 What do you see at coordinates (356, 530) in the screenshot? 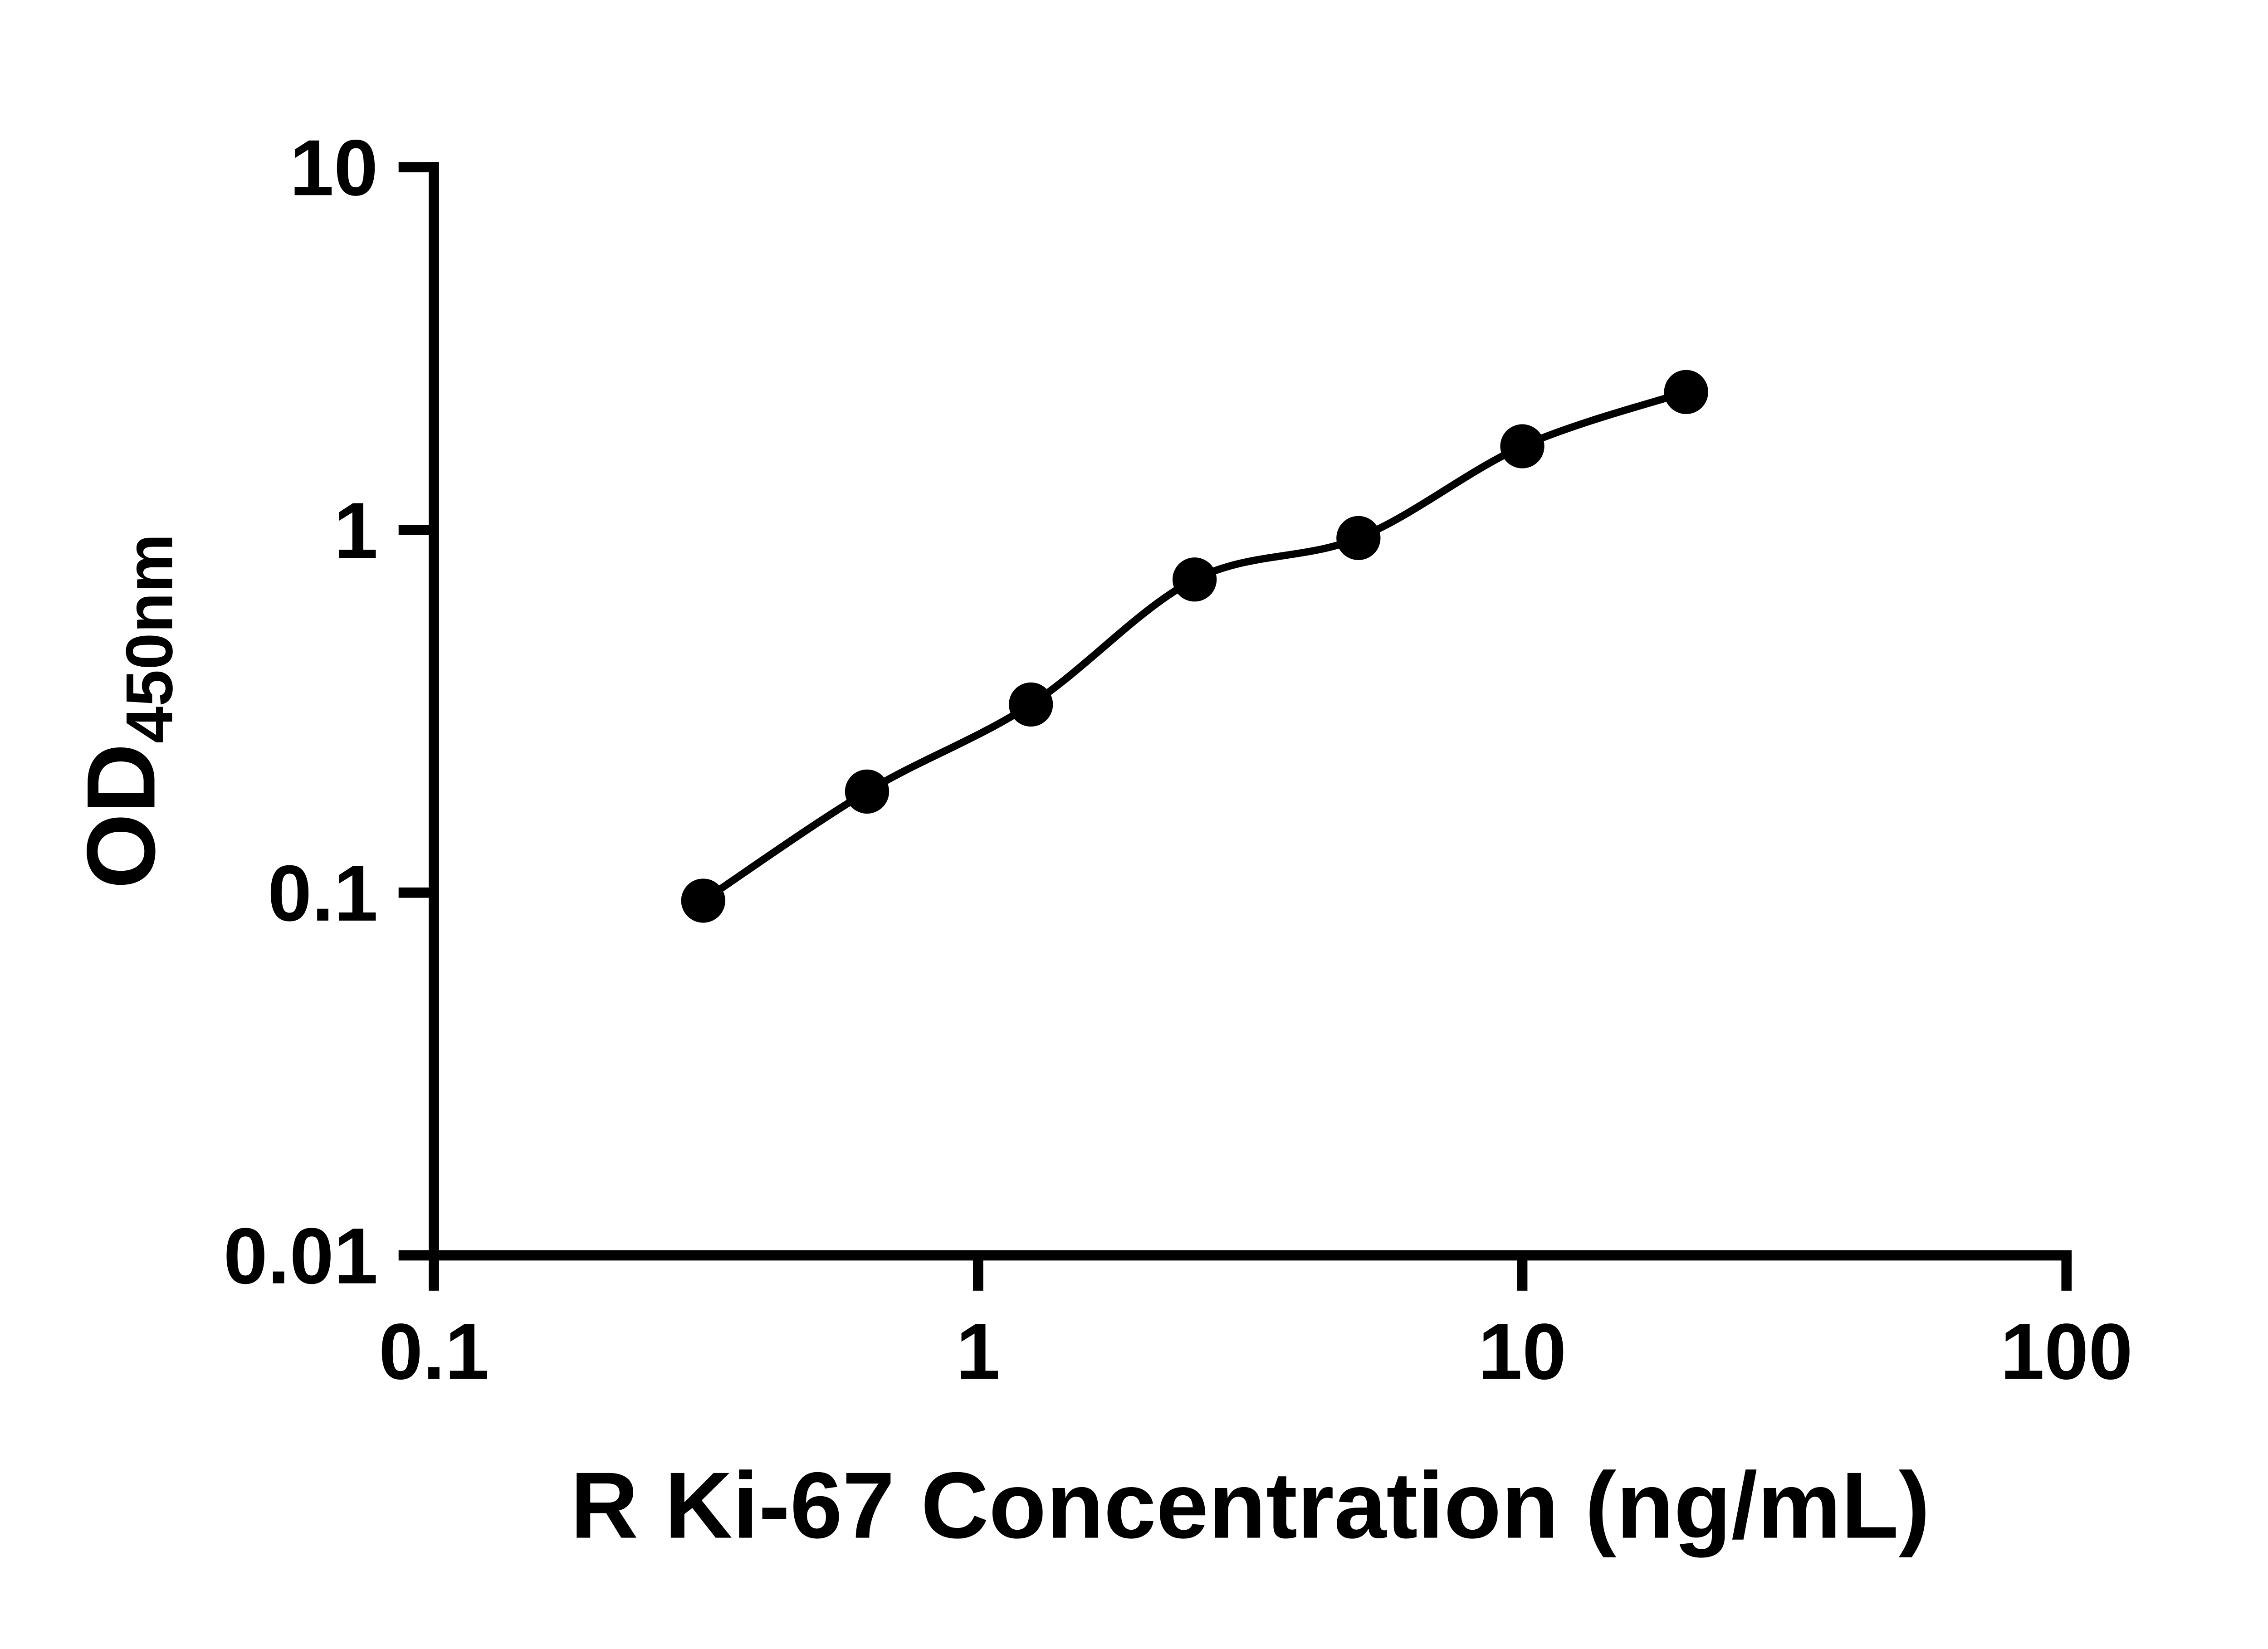
I see `y-tick-label: 1` at bounding box center [356, 530].